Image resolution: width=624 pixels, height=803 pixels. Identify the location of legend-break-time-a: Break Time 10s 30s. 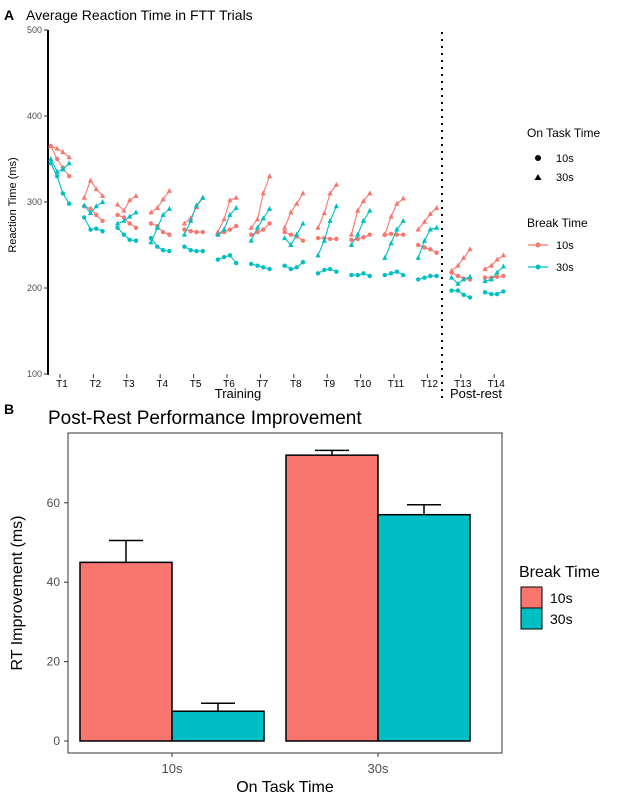
(557, 245).